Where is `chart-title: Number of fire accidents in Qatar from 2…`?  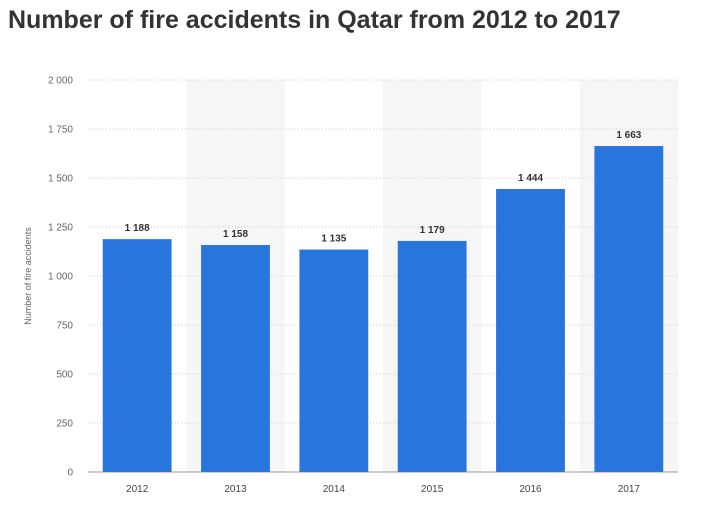 chart-title: Number of fire accidents in Qatar from 2… is located at coordinates (314, 20).